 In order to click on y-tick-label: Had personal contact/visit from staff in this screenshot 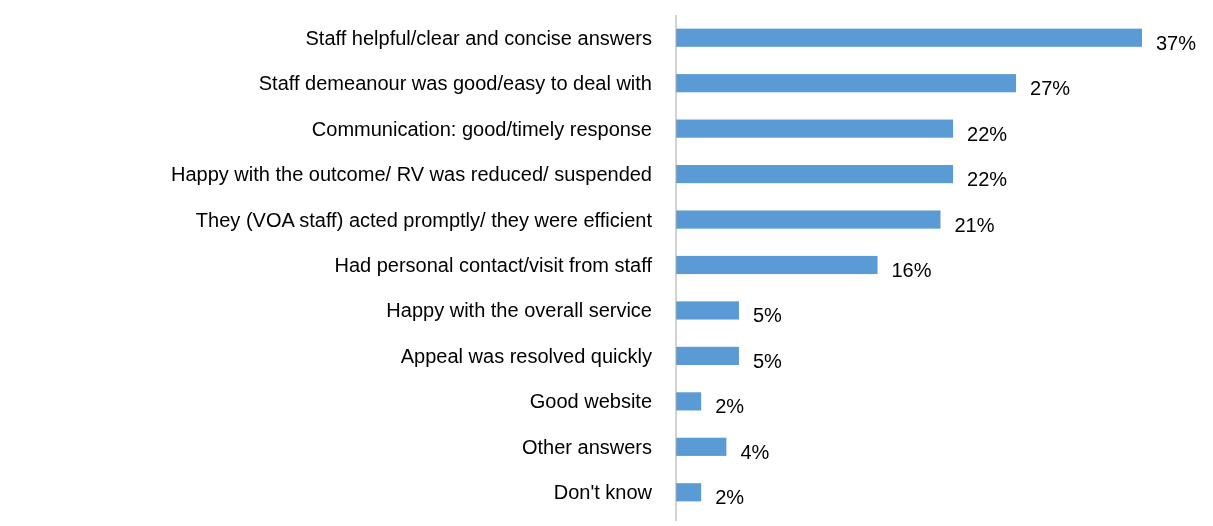, I will do `click(493, 265)`.